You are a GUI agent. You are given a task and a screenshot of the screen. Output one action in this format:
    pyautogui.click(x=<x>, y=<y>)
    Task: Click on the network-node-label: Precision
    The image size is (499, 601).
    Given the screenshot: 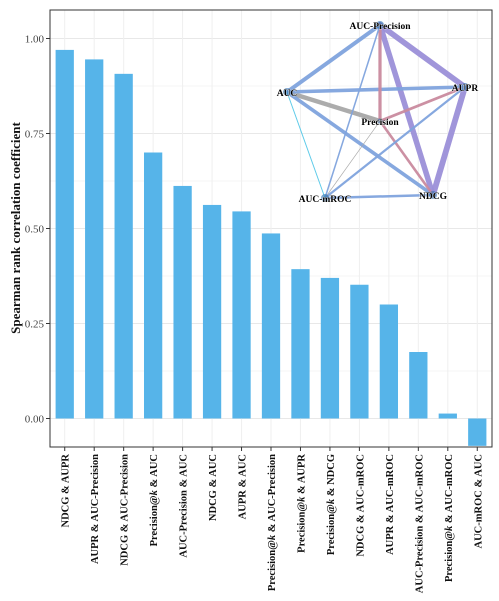 What is the action you would take?
    pyautogui.click(x=380, y=123)
    